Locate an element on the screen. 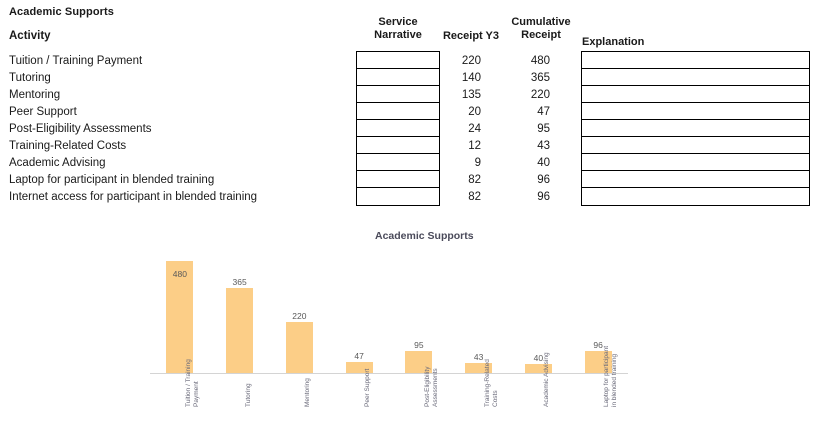 The image size is (816, 445). table-cell-cumulative-receipt: 43 is located at coordinates (543, 146).